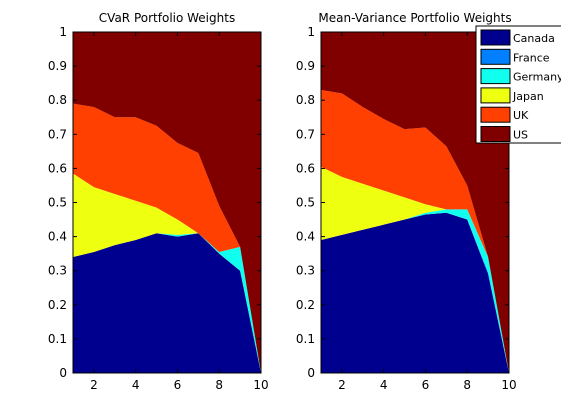  Describe the element at coordinates (167, 303) in the screenshot. I see `cvar-area-canada` at that location.